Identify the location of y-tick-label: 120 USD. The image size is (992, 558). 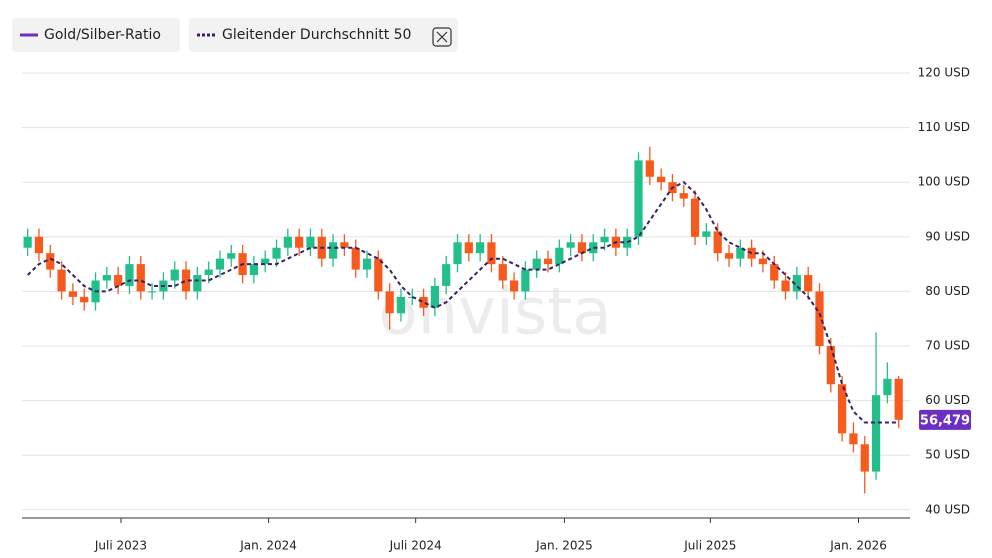
(944, 73).